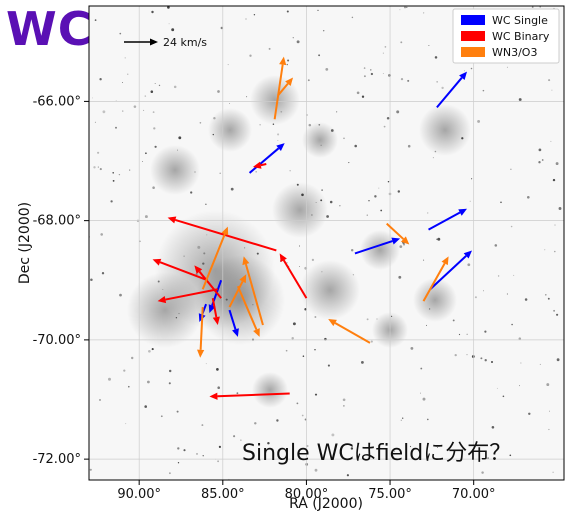 The image size is (573, 517). I want to click on x-tick-label: 90.00°, so click(139, 494).